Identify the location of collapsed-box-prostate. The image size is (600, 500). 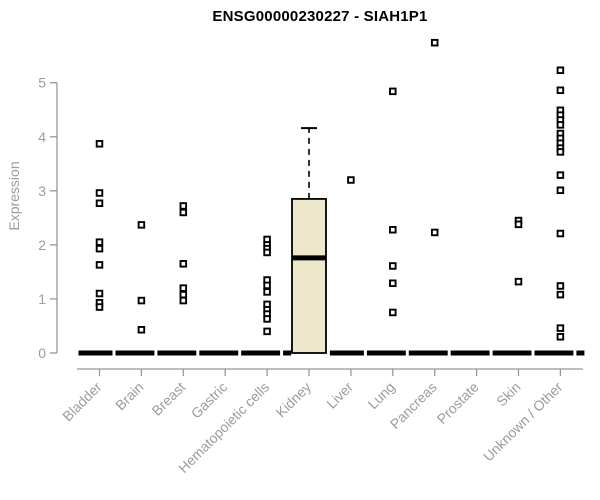
(472, 353).